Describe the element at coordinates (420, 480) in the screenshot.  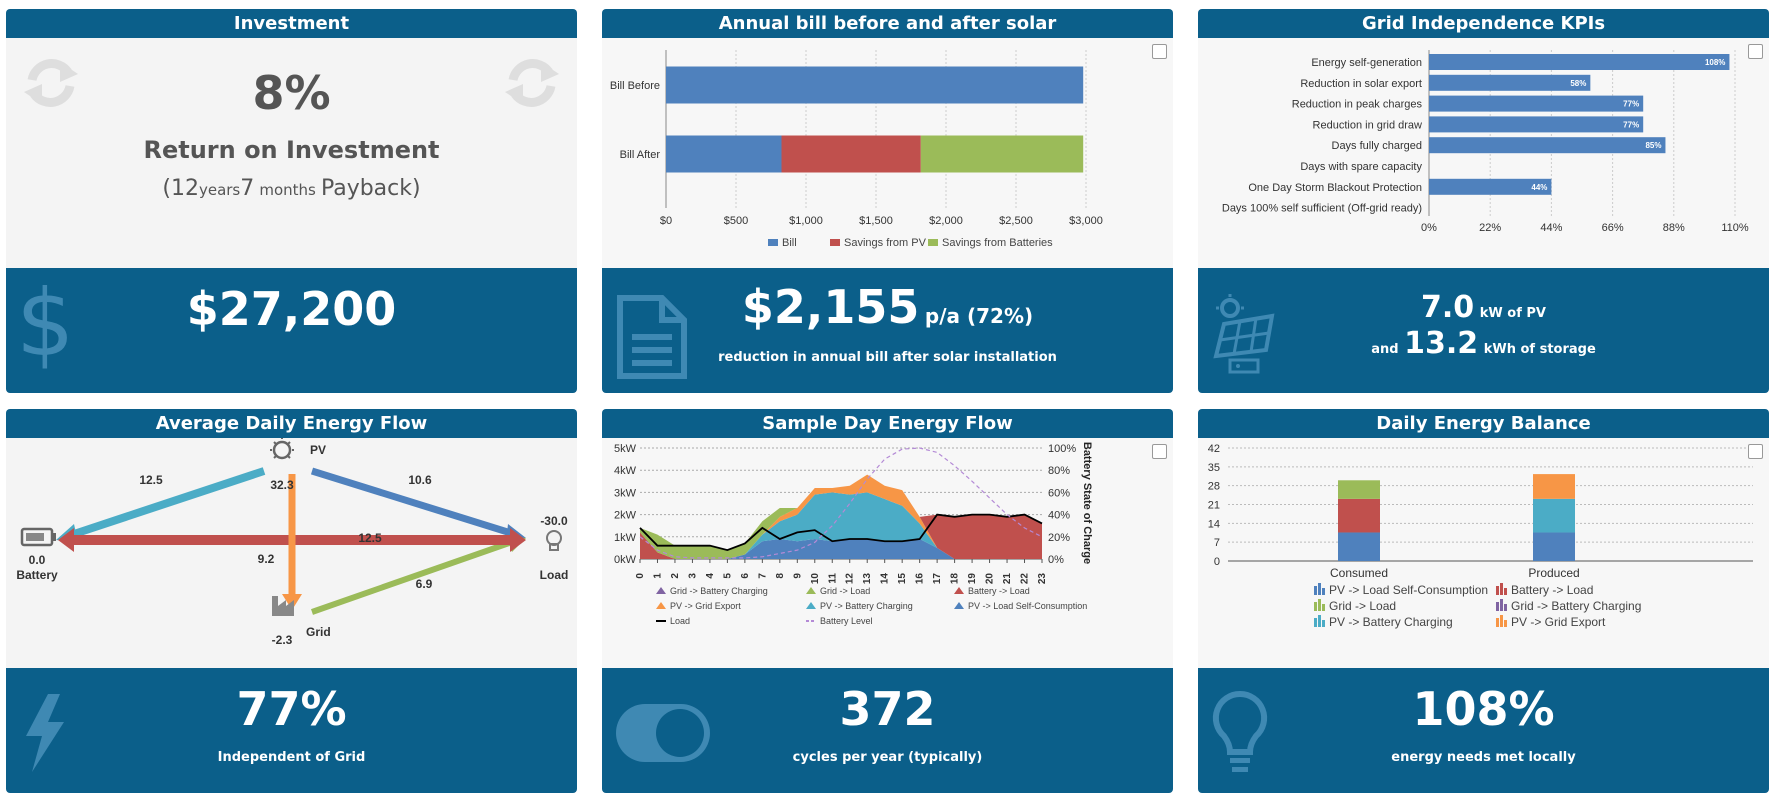
I see `edge-label: 10.6` at that location.